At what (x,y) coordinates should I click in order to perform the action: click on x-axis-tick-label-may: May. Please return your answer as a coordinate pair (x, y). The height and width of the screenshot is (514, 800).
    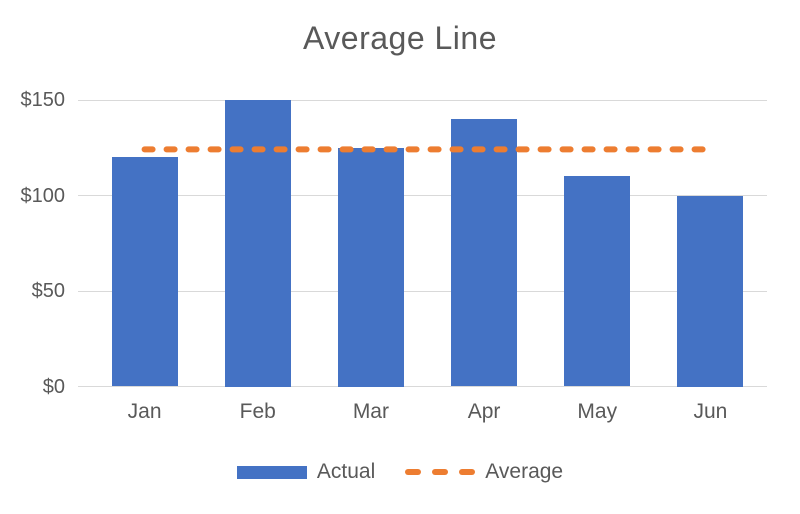
    Looking at the image, I should click on (597, 411).